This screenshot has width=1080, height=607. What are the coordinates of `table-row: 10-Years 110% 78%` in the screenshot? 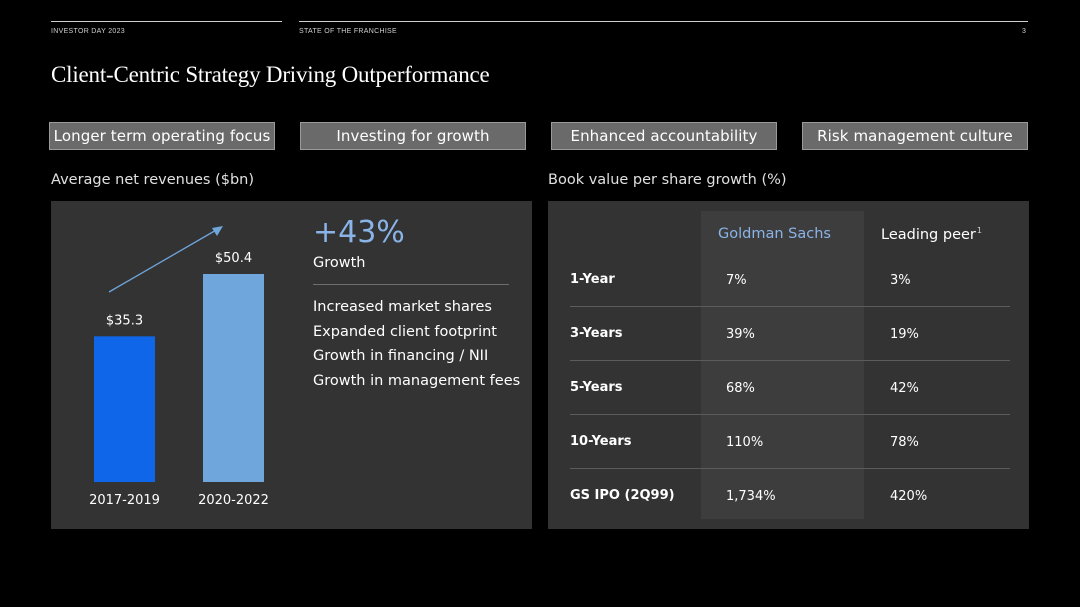 It's located at (790, 442).